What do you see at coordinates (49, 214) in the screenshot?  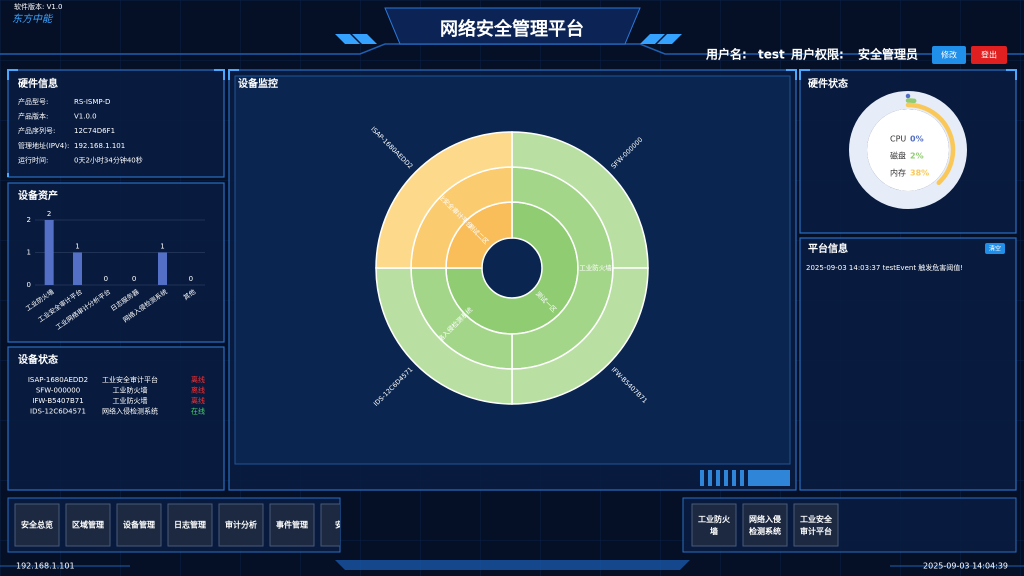 I see `value-label: 2` at bounding box center [49, 214].